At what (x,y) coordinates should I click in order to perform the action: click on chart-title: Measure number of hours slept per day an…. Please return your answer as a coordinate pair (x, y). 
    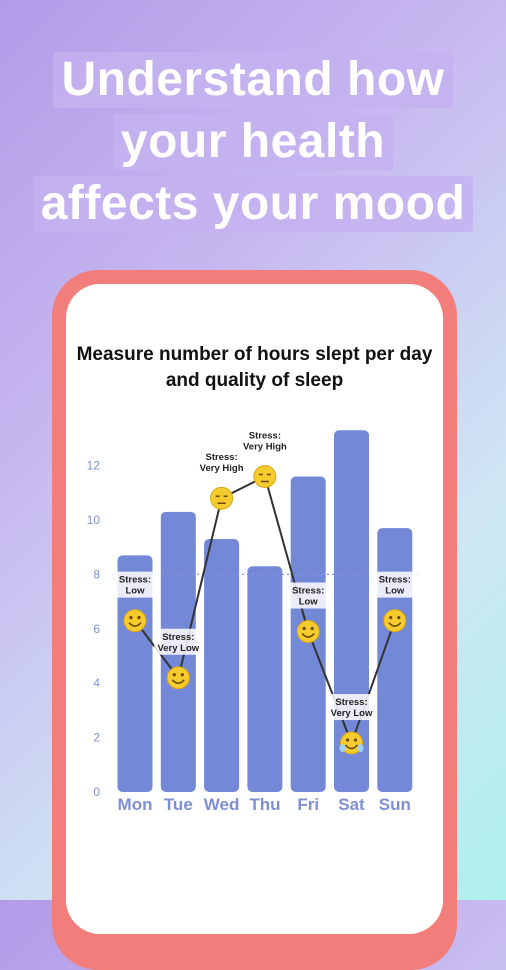
    Looking at the image, I should click on (254, 367).